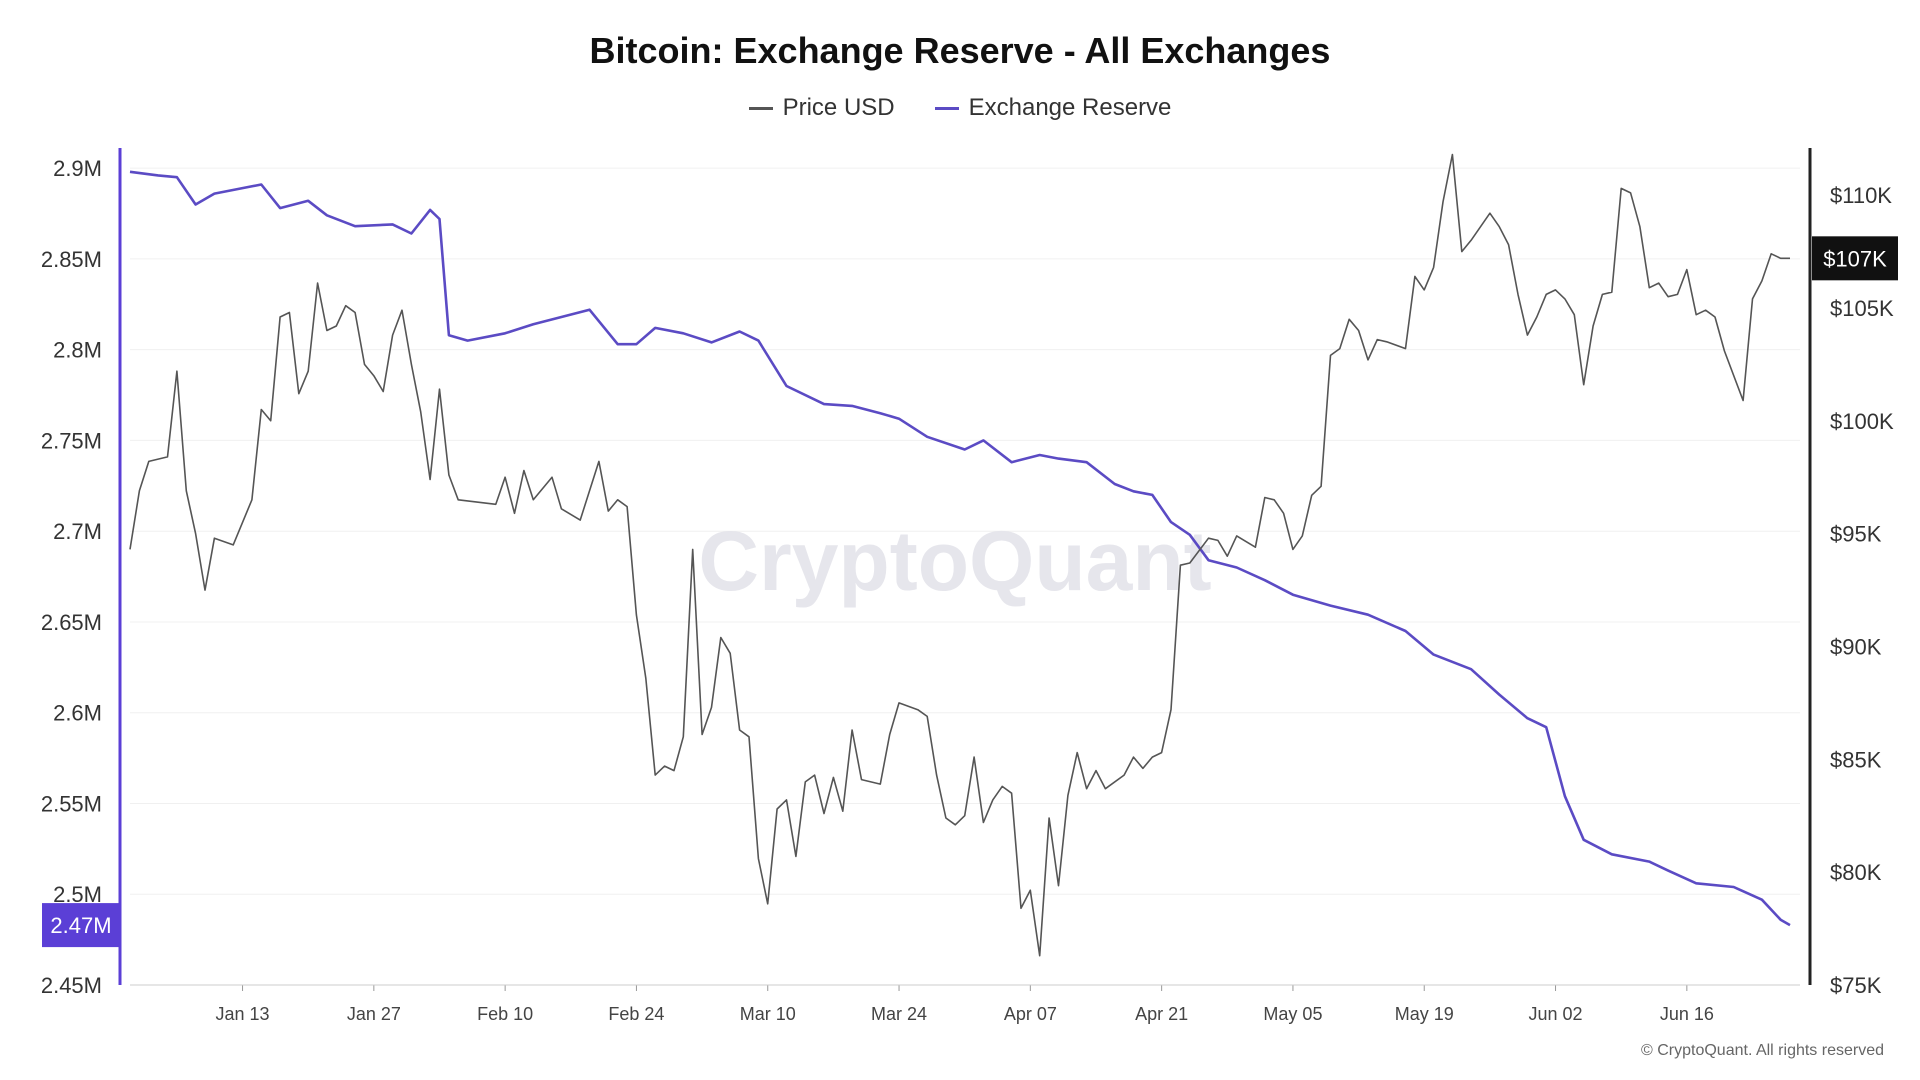 Image resolution: width=1920 pixels, height=1080 pixels. I want to click on legend-item-exchange-reserve: Exchange Reserve, so click(1053, 108).